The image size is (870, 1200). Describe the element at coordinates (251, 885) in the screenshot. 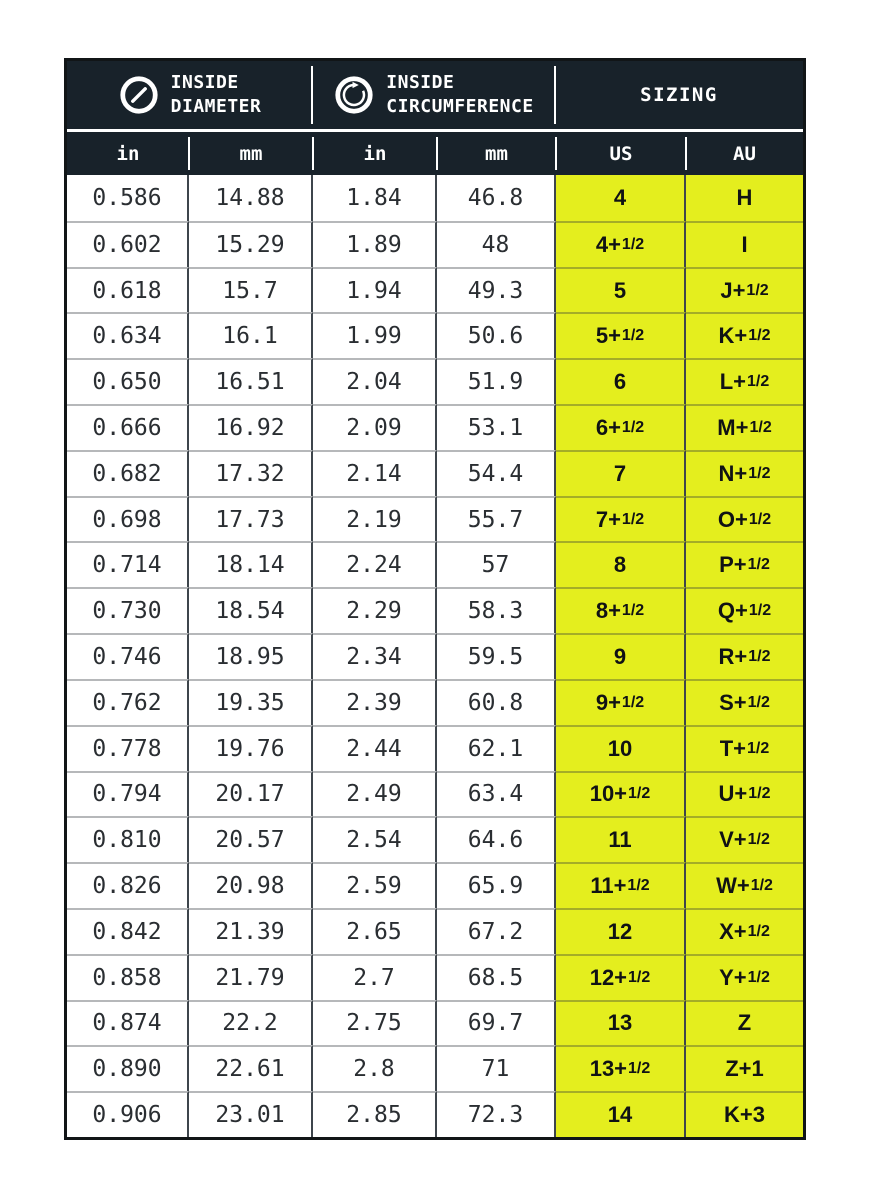

I see `measurement-cell: 20.98` at that location.